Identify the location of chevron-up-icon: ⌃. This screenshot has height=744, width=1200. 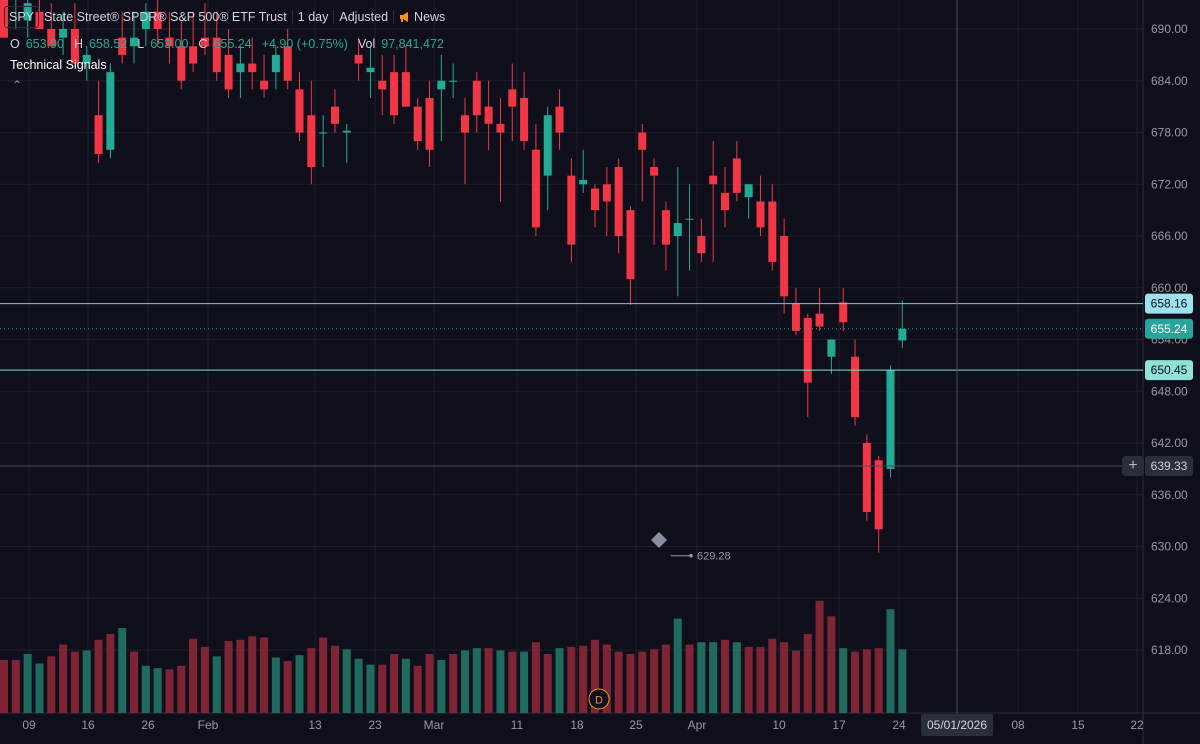
(17, 85).